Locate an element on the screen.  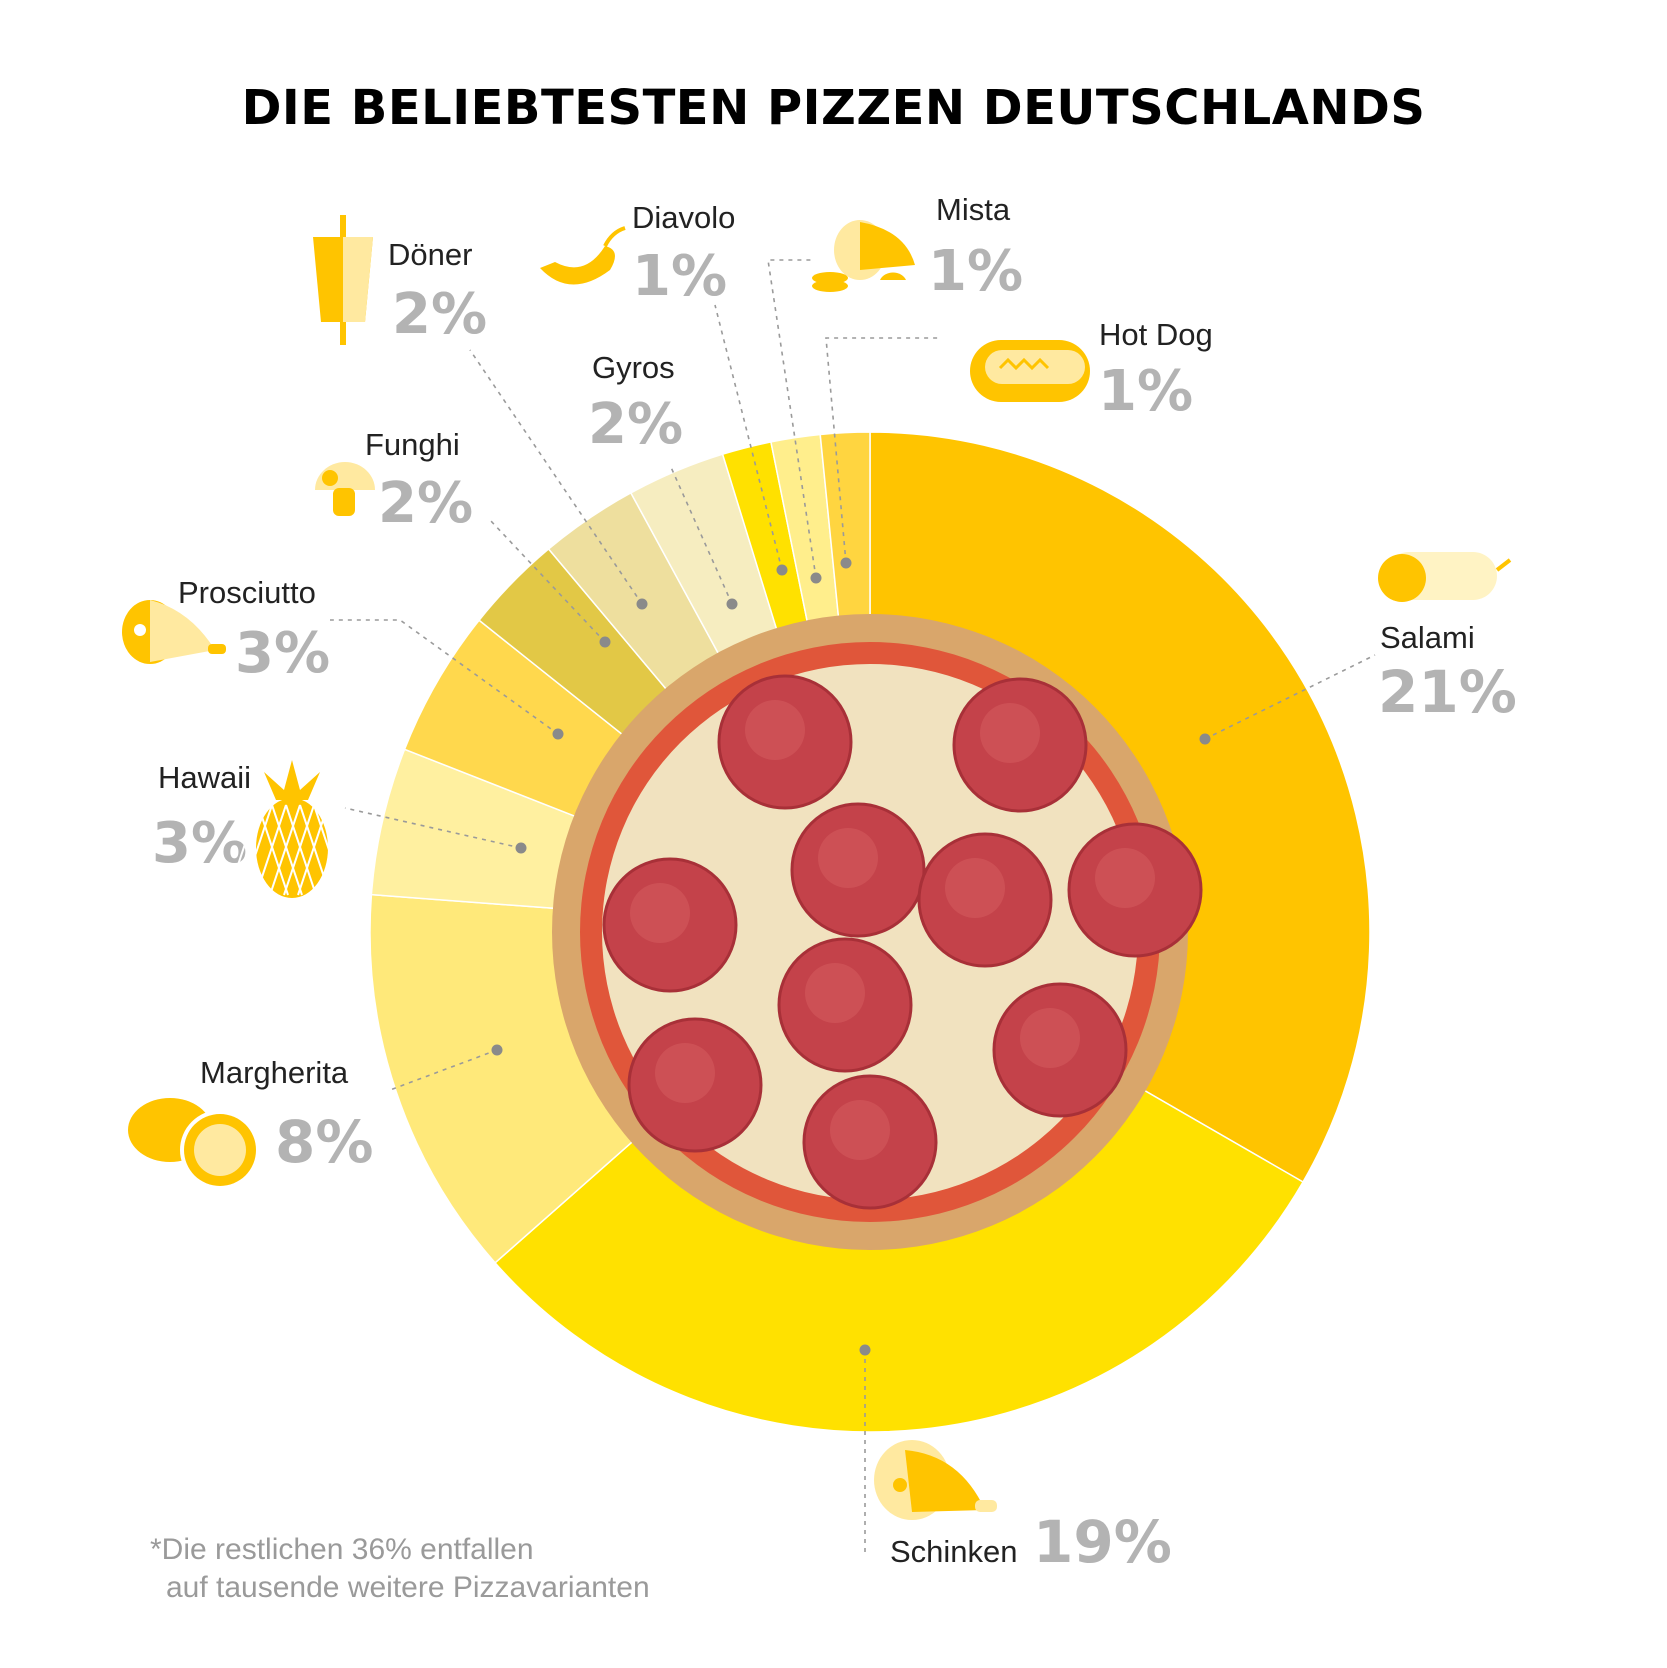
slice-label-name: Döner is located at coordinates (430, 254).